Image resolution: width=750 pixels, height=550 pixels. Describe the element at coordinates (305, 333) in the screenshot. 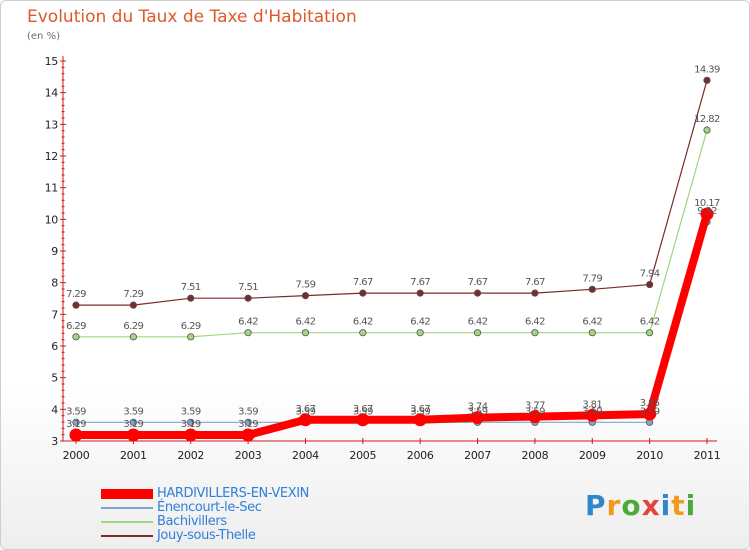

I see `point-bachivillers-2004` at that location.